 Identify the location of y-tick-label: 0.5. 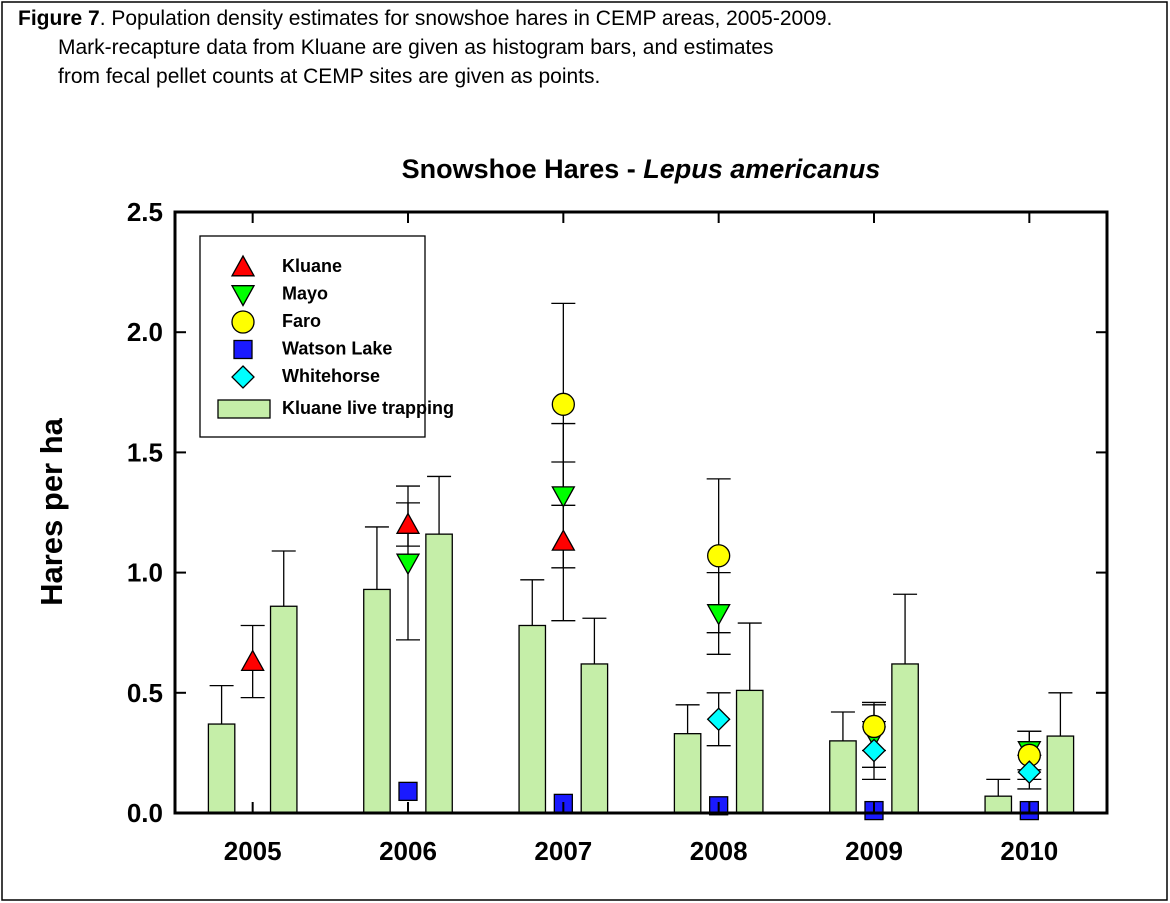
(145, 693).